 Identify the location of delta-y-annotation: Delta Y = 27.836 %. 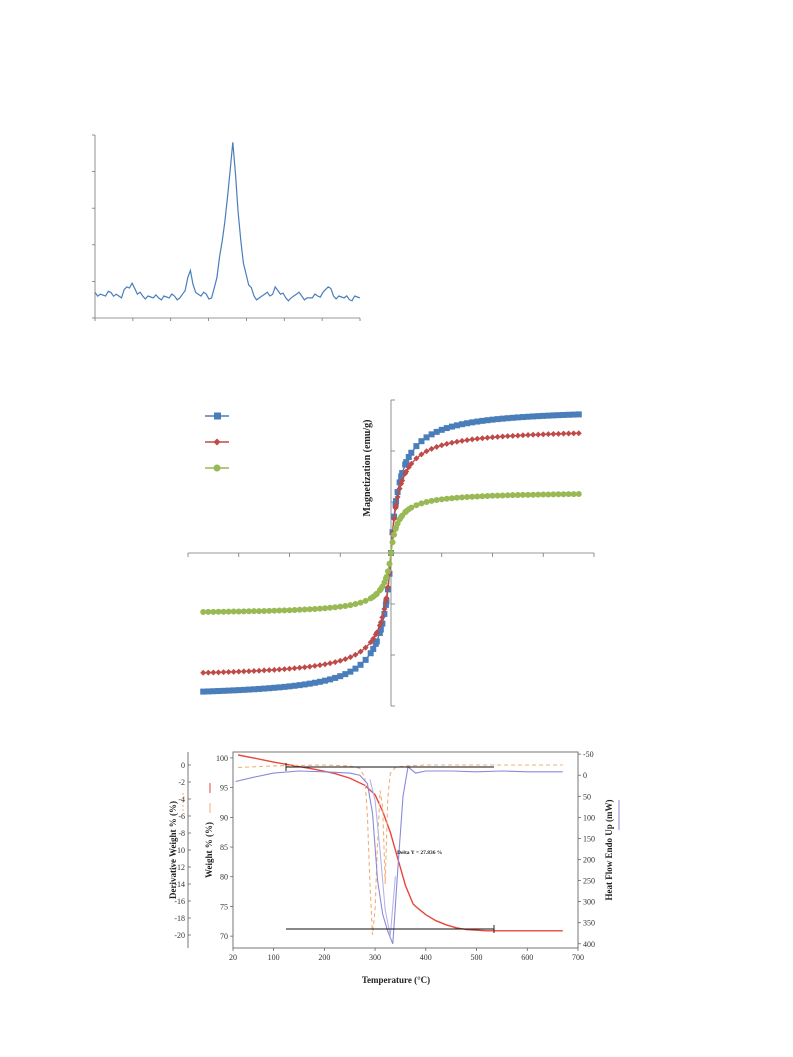
(419, 853).